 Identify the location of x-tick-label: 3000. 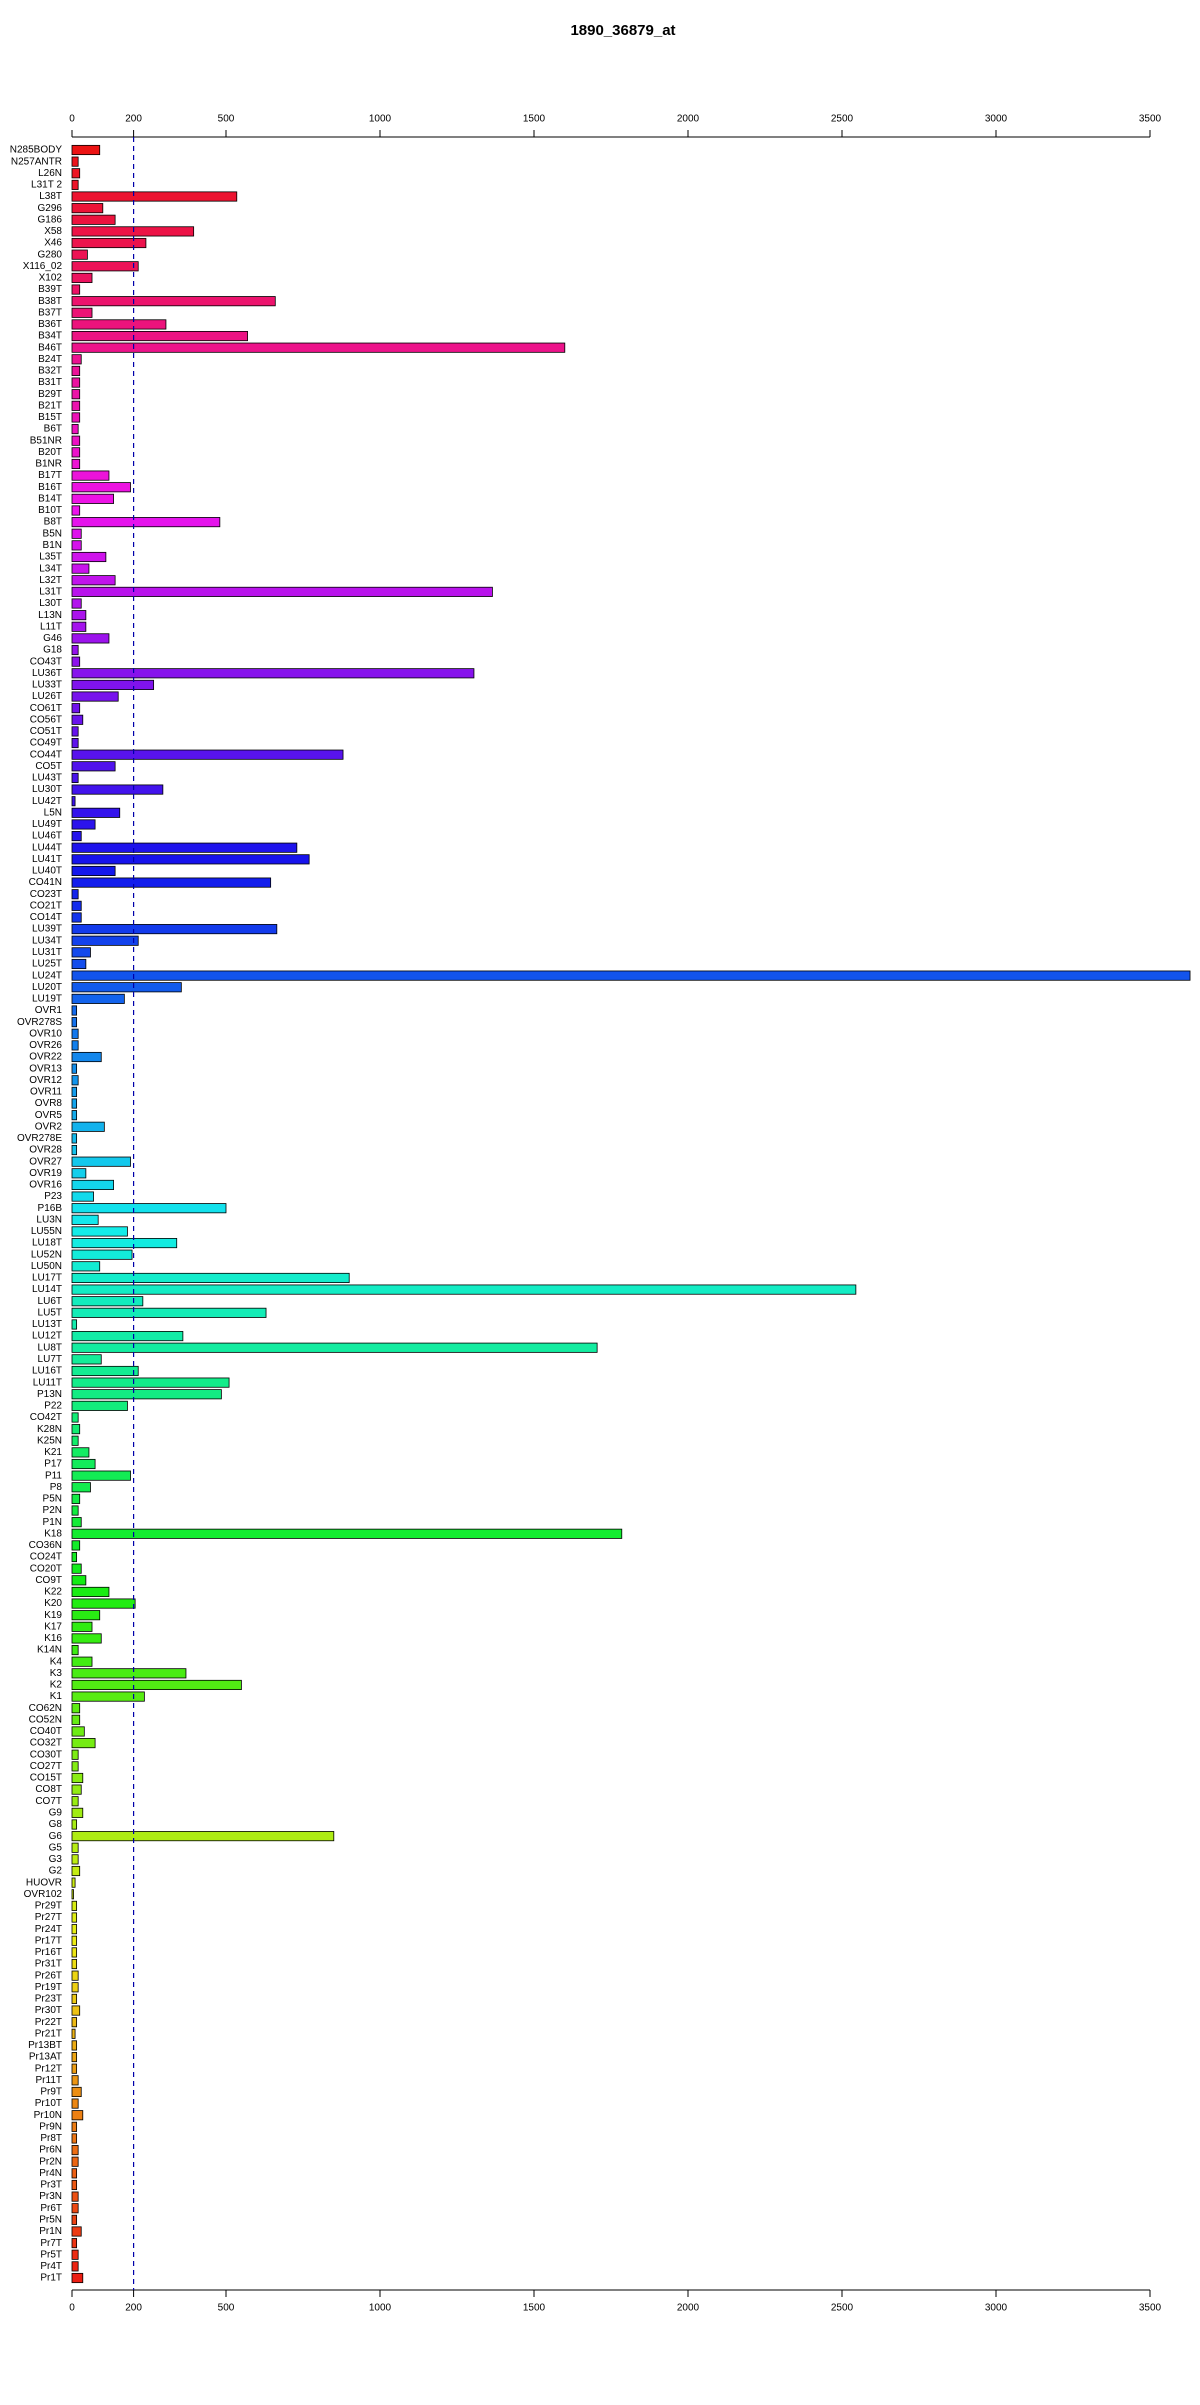
(996, 119).